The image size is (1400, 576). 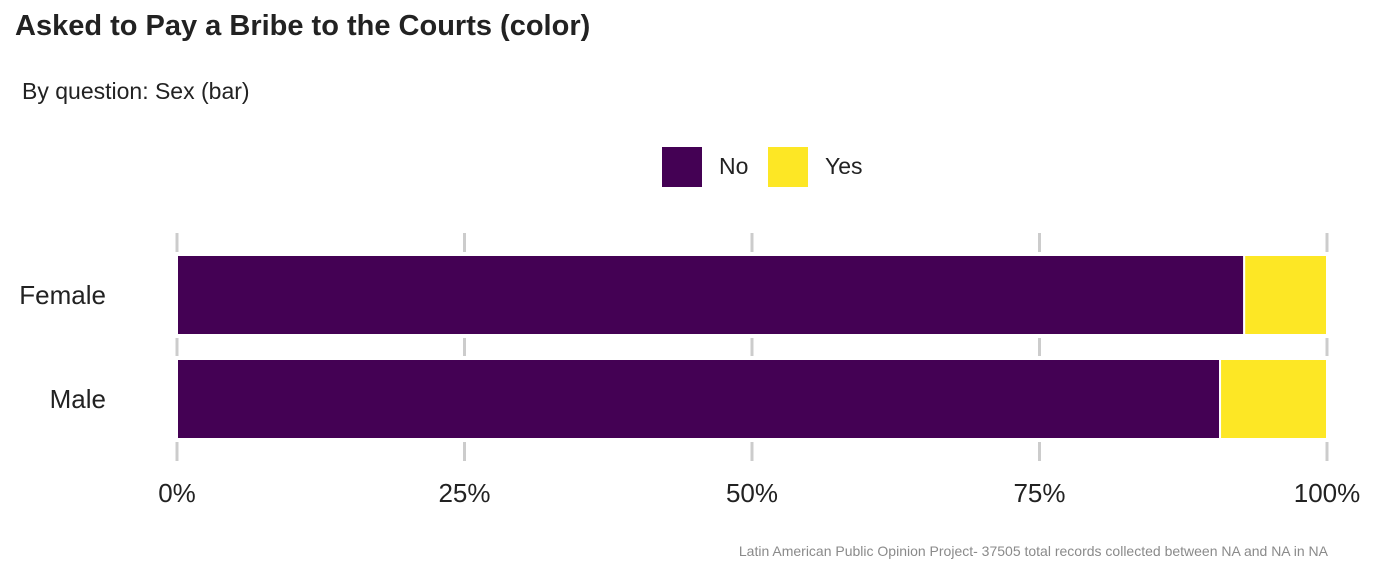 I want to click on x-tick-label: 50%, so click(x=752, y=493).